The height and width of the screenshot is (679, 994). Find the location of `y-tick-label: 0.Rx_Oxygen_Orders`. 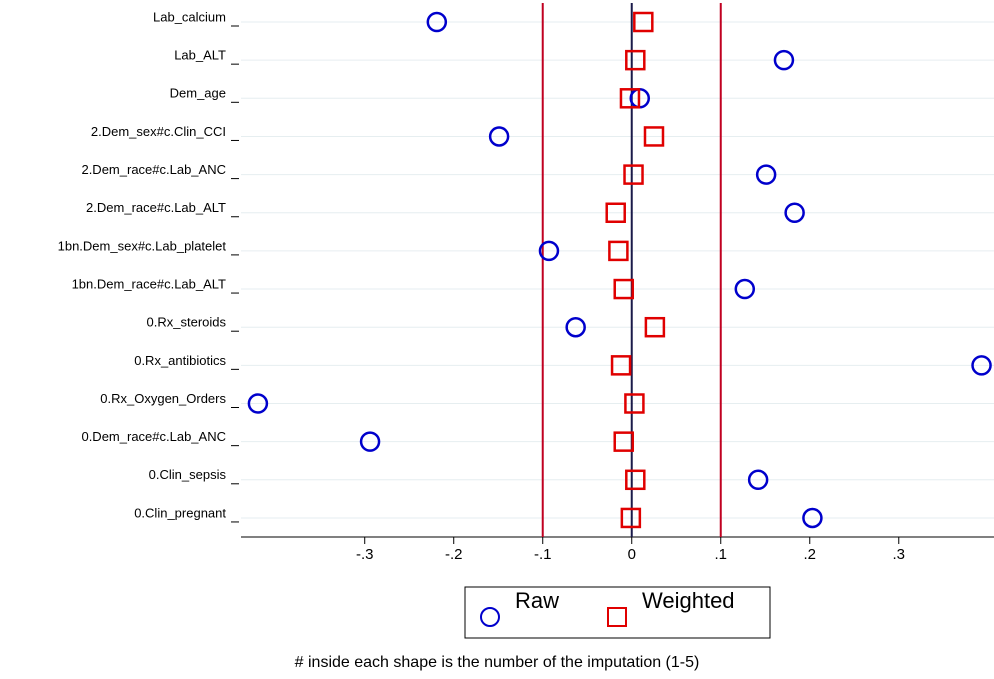

y-tick-label: 0.Rx_Oxygen_Orders is located at coordinates (163, 398).